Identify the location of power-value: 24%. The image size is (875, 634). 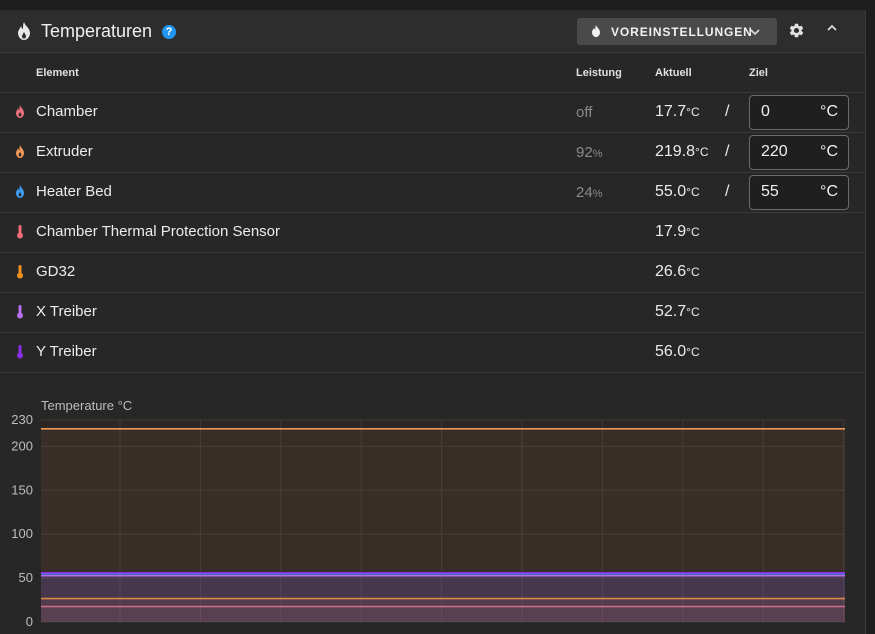
(589, 192).